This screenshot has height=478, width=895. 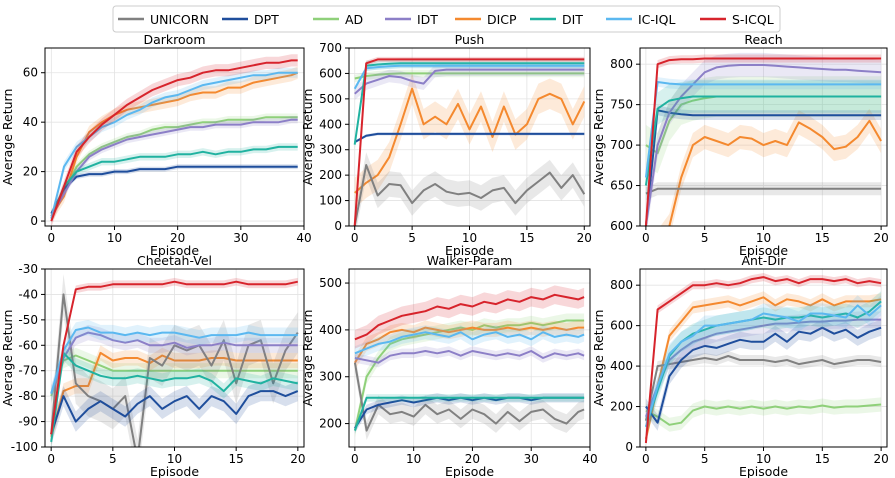 What do you see at coordinates (330, 201) in the screenshot?
I see `y-tick-label: 100` at bounding box center [330, 201].